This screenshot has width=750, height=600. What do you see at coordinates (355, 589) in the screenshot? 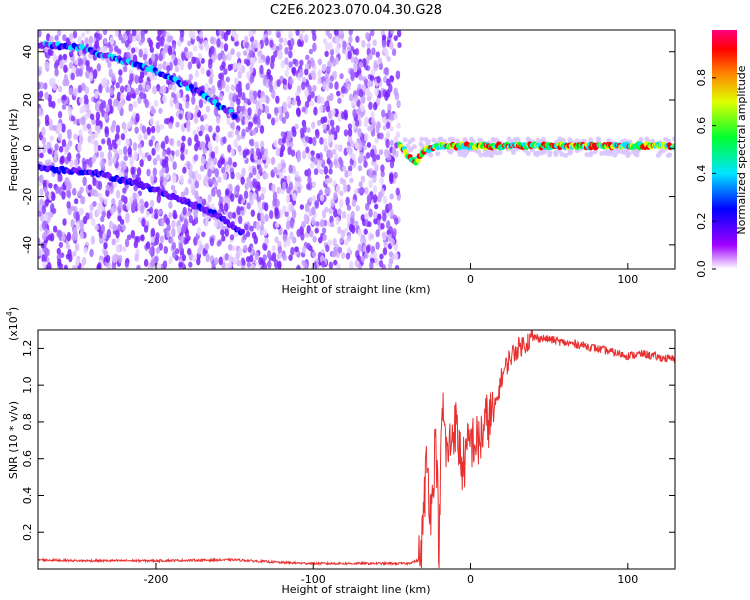
I see `snr-x-label: Height of straight line (km)` at bounding box center [355, 589].